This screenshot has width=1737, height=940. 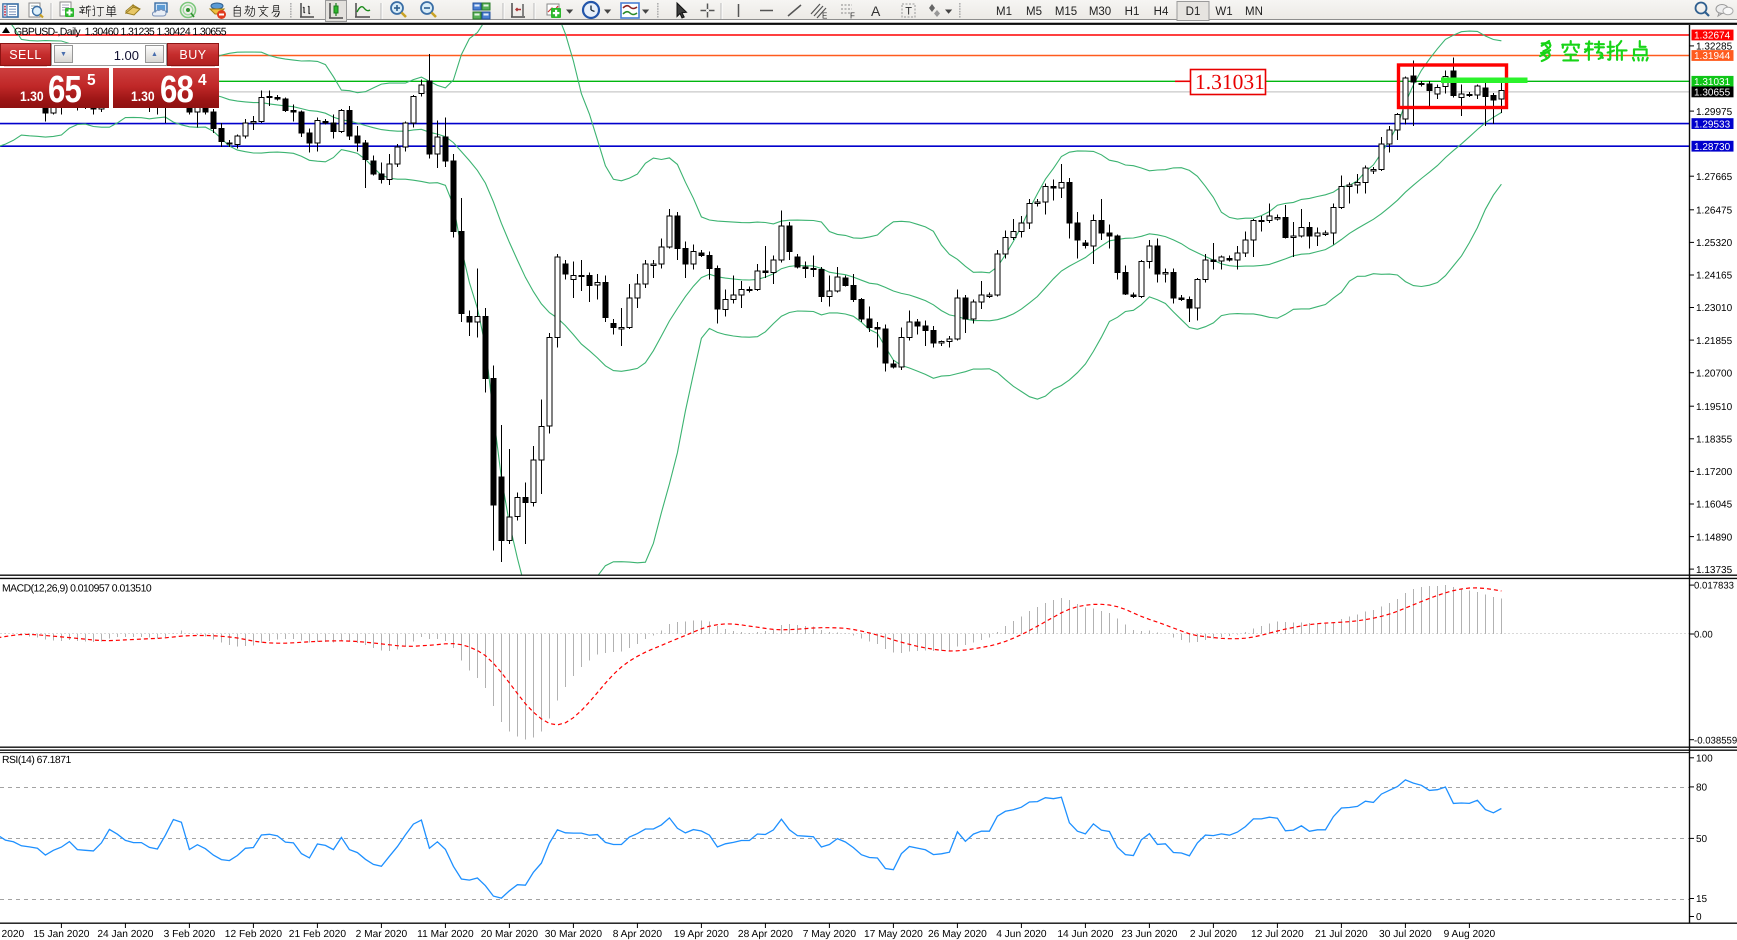 I want to click on svg-text: 23 Jun 2020, so click(x=1149, y=934).